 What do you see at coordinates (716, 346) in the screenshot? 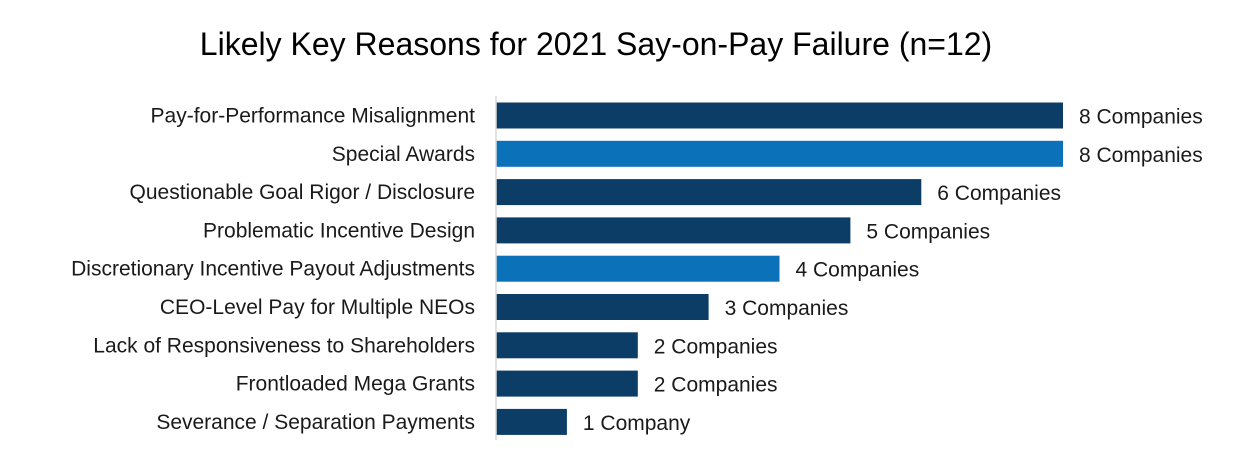
I see `data-label-7: 2 Companies` at bounding box center [716, 346].